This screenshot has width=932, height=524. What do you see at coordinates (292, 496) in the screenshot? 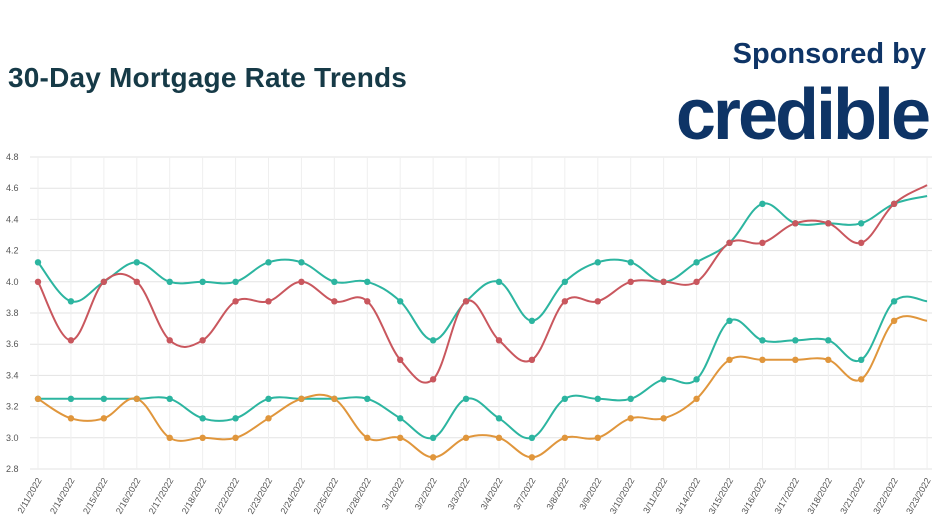
I see `x-tick-label: 2/24/2022` at bounding box center [292, 496].